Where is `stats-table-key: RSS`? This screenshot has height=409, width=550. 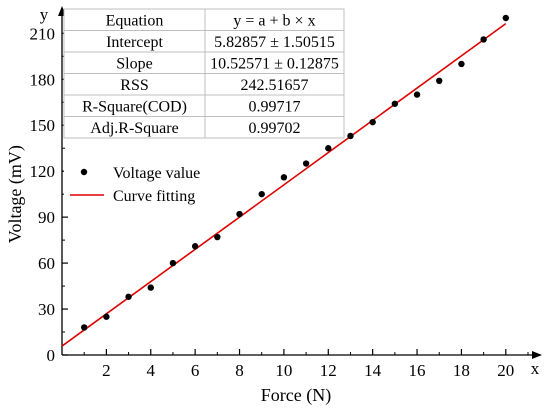 stats-table-key: RSS is located at coordinates (134, 85).